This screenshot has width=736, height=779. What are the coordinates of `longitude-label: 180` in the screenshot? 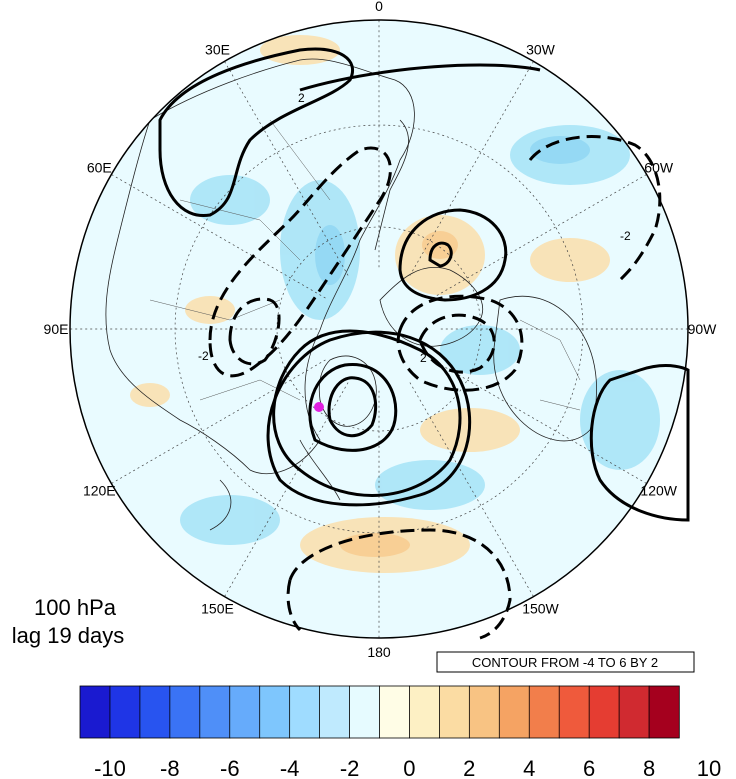 It's located at (379, 652).